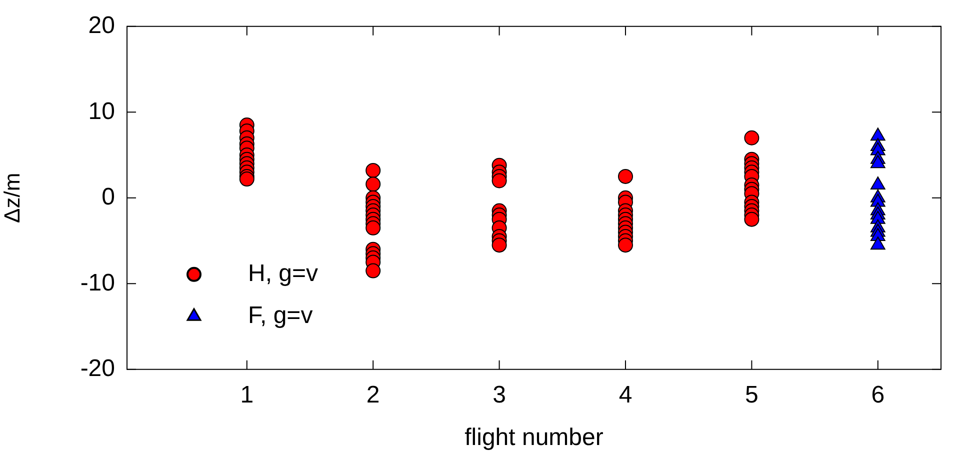  Describe the element at coordinates (247, 394) in the screenshot. I see `x-tick-label: 1` at that location.